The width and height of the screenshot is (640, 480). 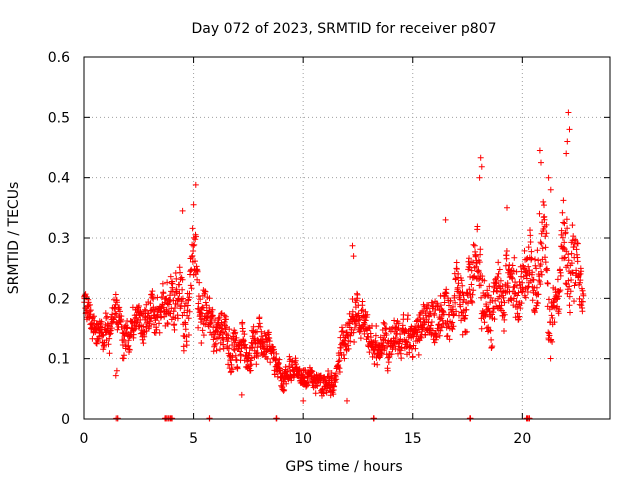 What do you see at coordinates (59, 58) in the screenshot?
I see `y-tick-label: 0.6` at bounding box center [59, 58].